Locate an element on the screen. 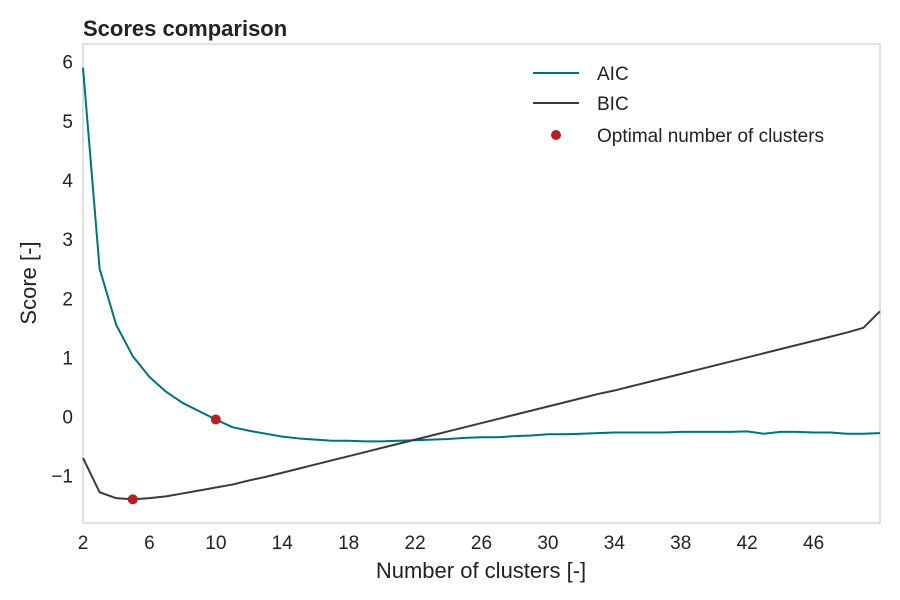  x-tick-label: 22 is located at coordinates (415, 543).